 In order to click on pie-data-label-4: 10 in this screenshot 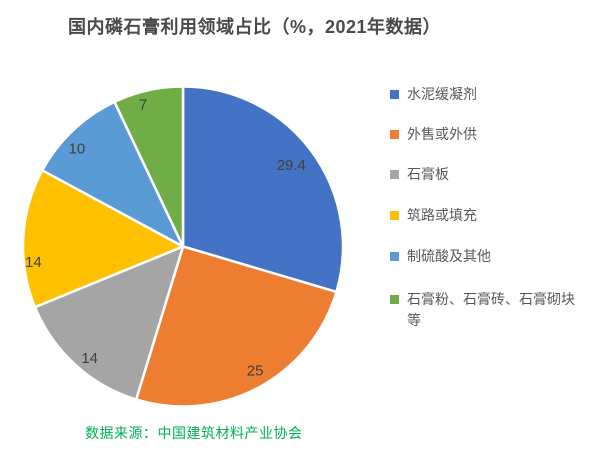, I will do `click(77, 149)`.